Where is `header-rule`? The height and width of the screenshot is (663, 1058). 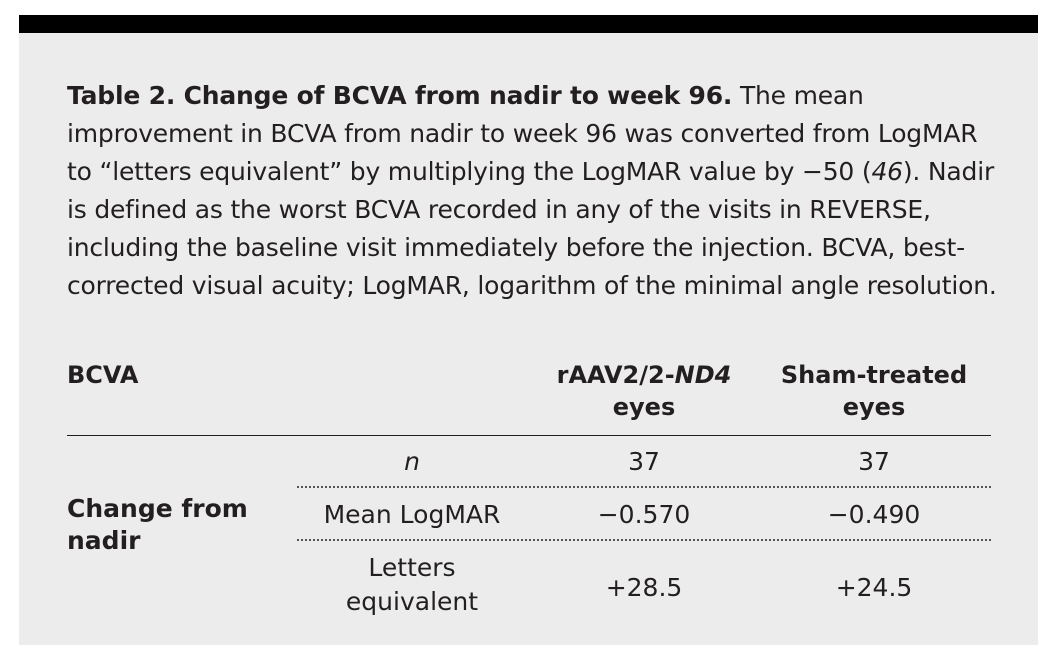 header-rule is located at coordinates (529, 435).